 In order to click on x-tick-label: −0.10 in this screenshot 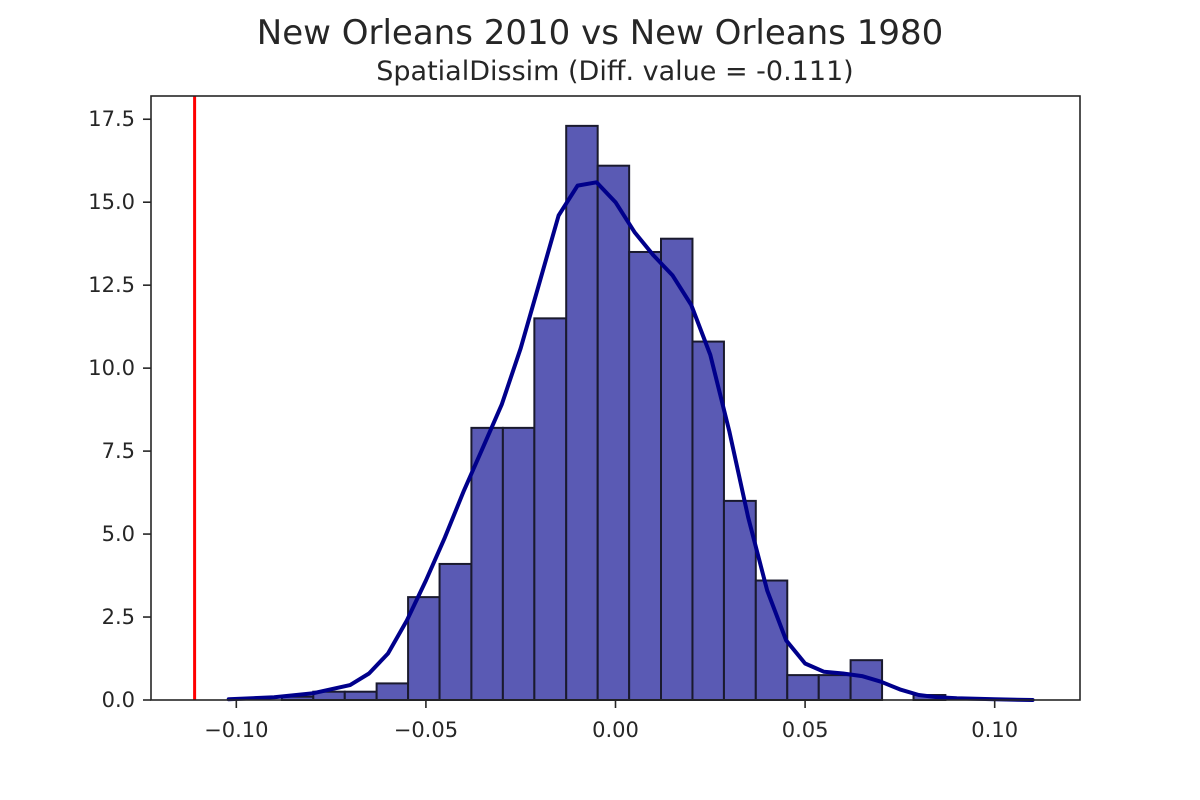, I will do `click(236, 730)`.